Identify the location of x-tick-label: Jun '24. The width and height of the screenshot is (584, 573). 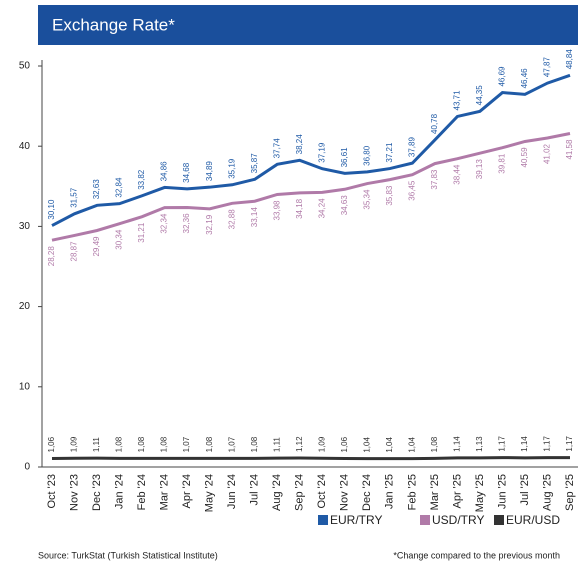
(232, 491).